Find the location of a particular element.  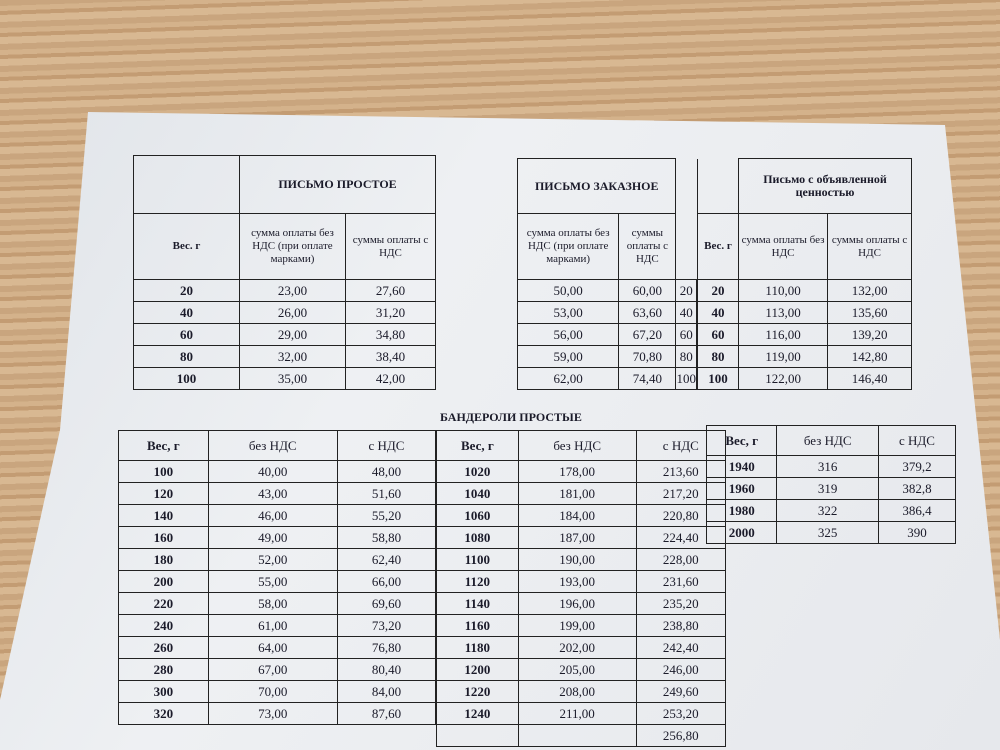

table-cell: 49,00 is located at coordinates (272, 537).